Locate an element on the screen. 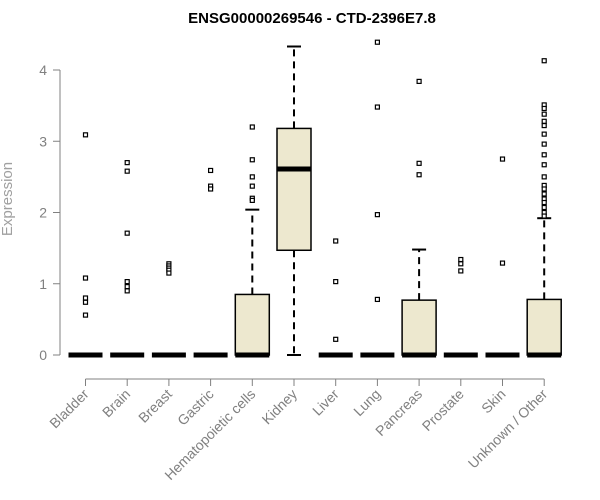 The image size is (600, 500). x-tick-label: Skin is located at coordinates (493, 401).